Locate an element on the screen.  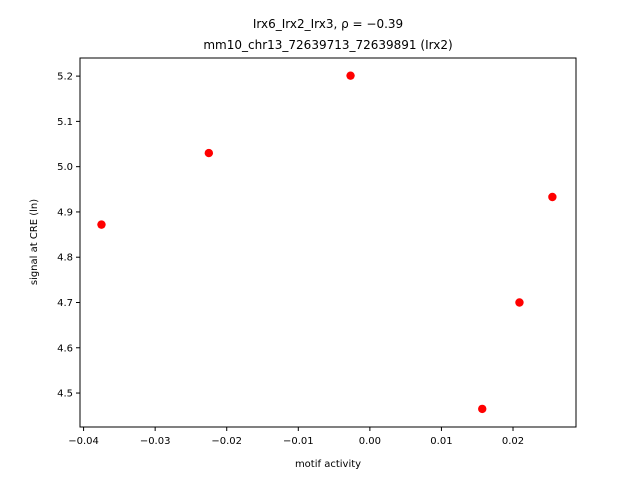
y-tick-label: 4.8 is located at coordinates (65, 258).